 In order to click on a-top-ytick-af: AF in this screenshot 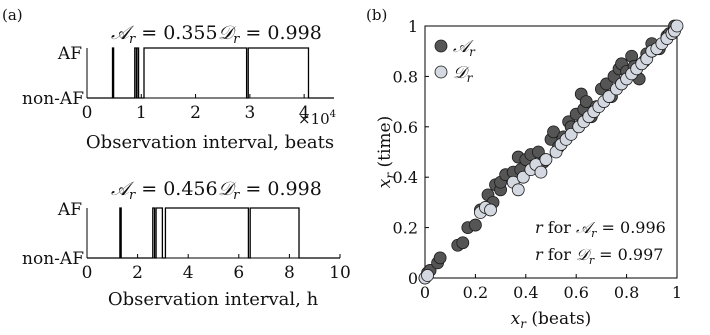, I will do `click(69, 54)`.